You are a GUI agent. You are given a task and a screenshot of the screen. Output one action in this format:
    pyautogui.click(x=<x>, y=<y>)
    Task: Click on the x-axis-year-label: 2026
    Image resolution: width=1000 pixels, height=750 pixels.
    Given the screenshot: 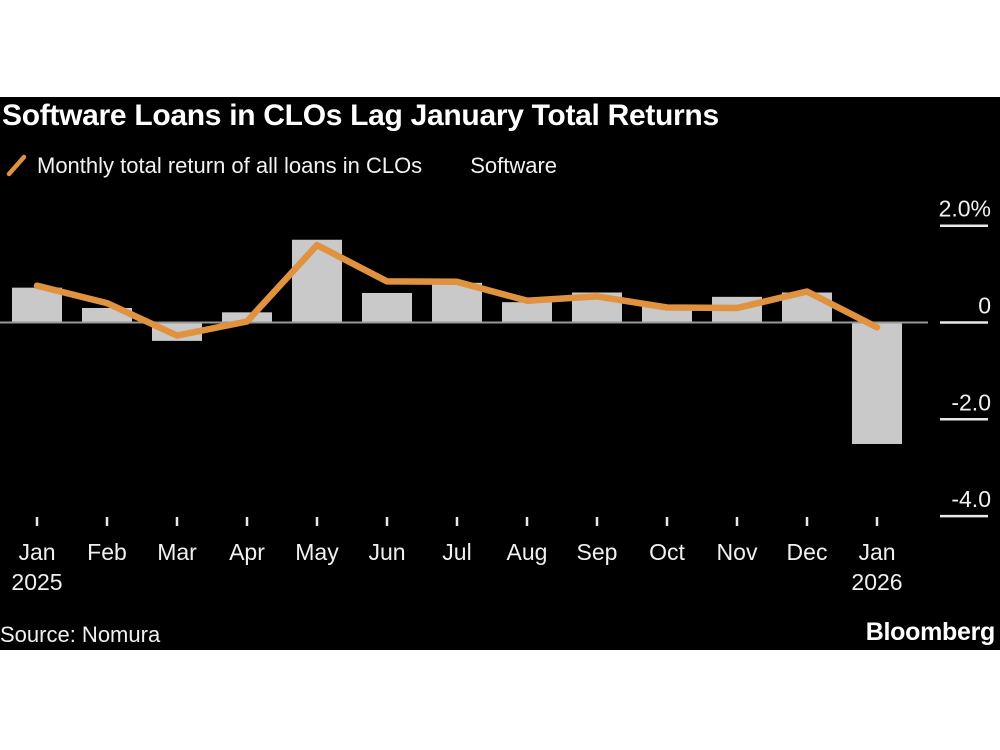 What is the action you would take?
    pyautogui.click(x=876, y=582)
    